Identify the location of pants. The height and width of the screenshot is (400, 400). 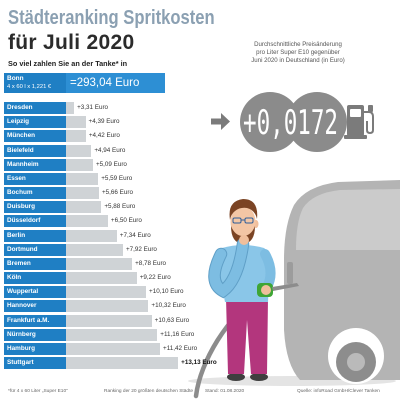
(247, 336).